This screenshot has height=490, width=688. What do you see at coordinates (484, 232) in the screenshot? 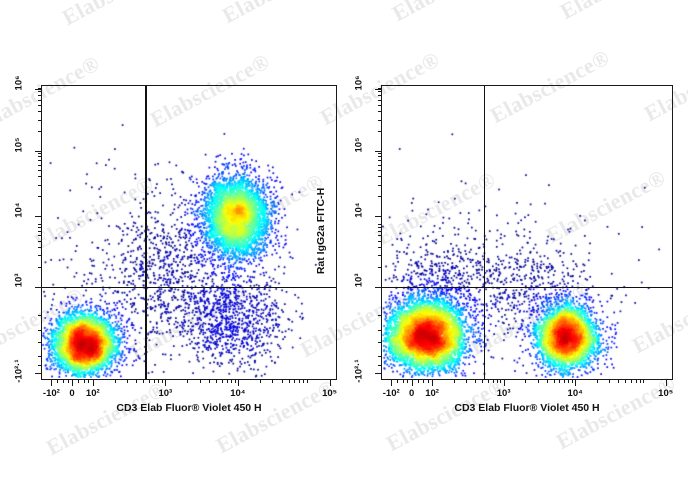
I see `quadrant-gate-vertical-right` at bounding box center [484, 232].